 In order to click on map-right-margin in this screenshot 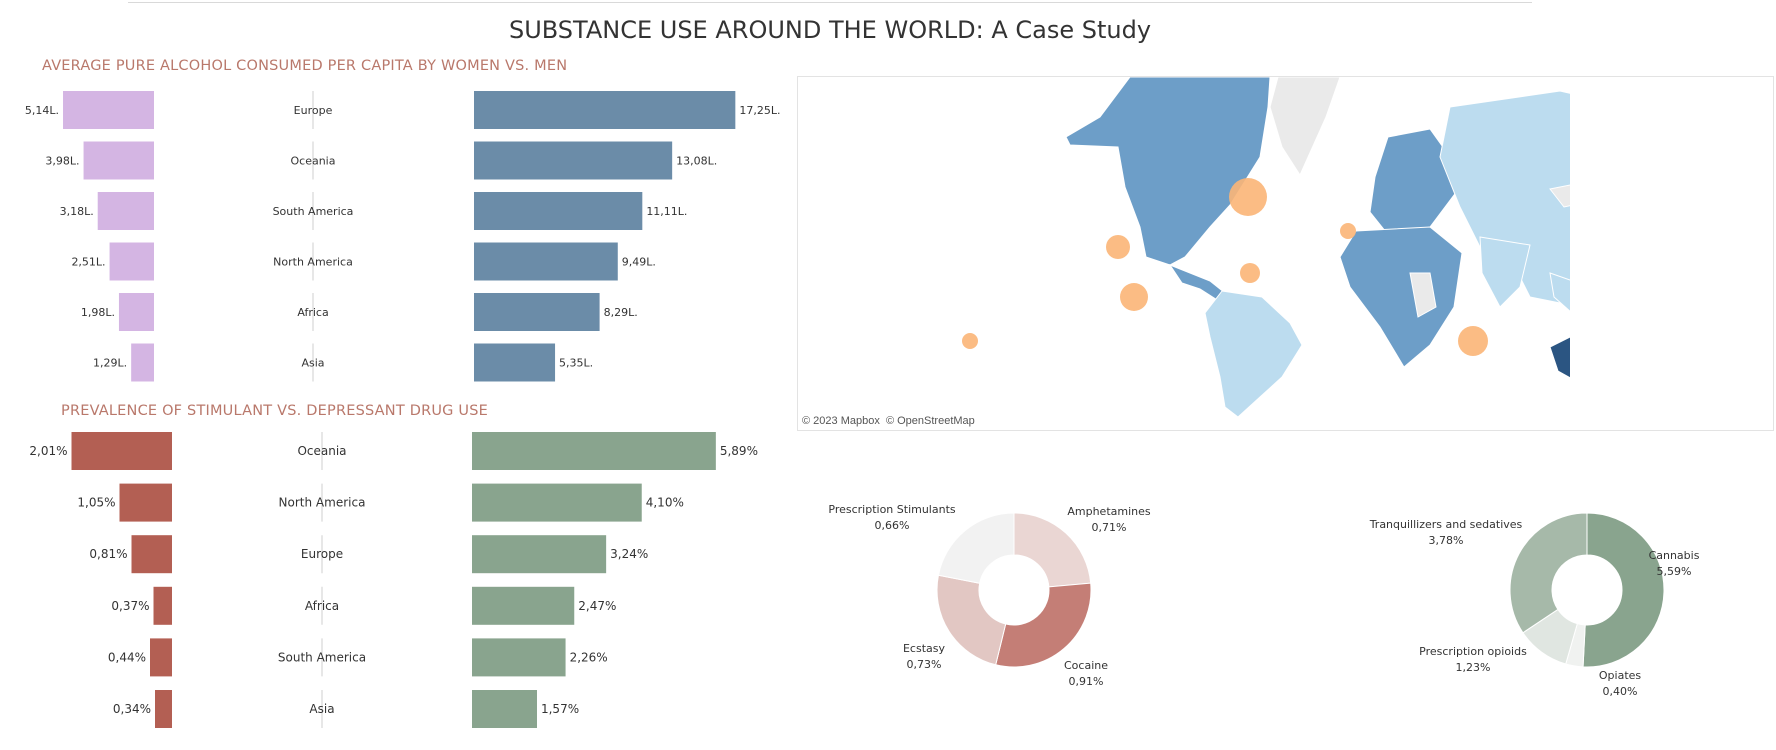, I will do `click(1671, 253)`.